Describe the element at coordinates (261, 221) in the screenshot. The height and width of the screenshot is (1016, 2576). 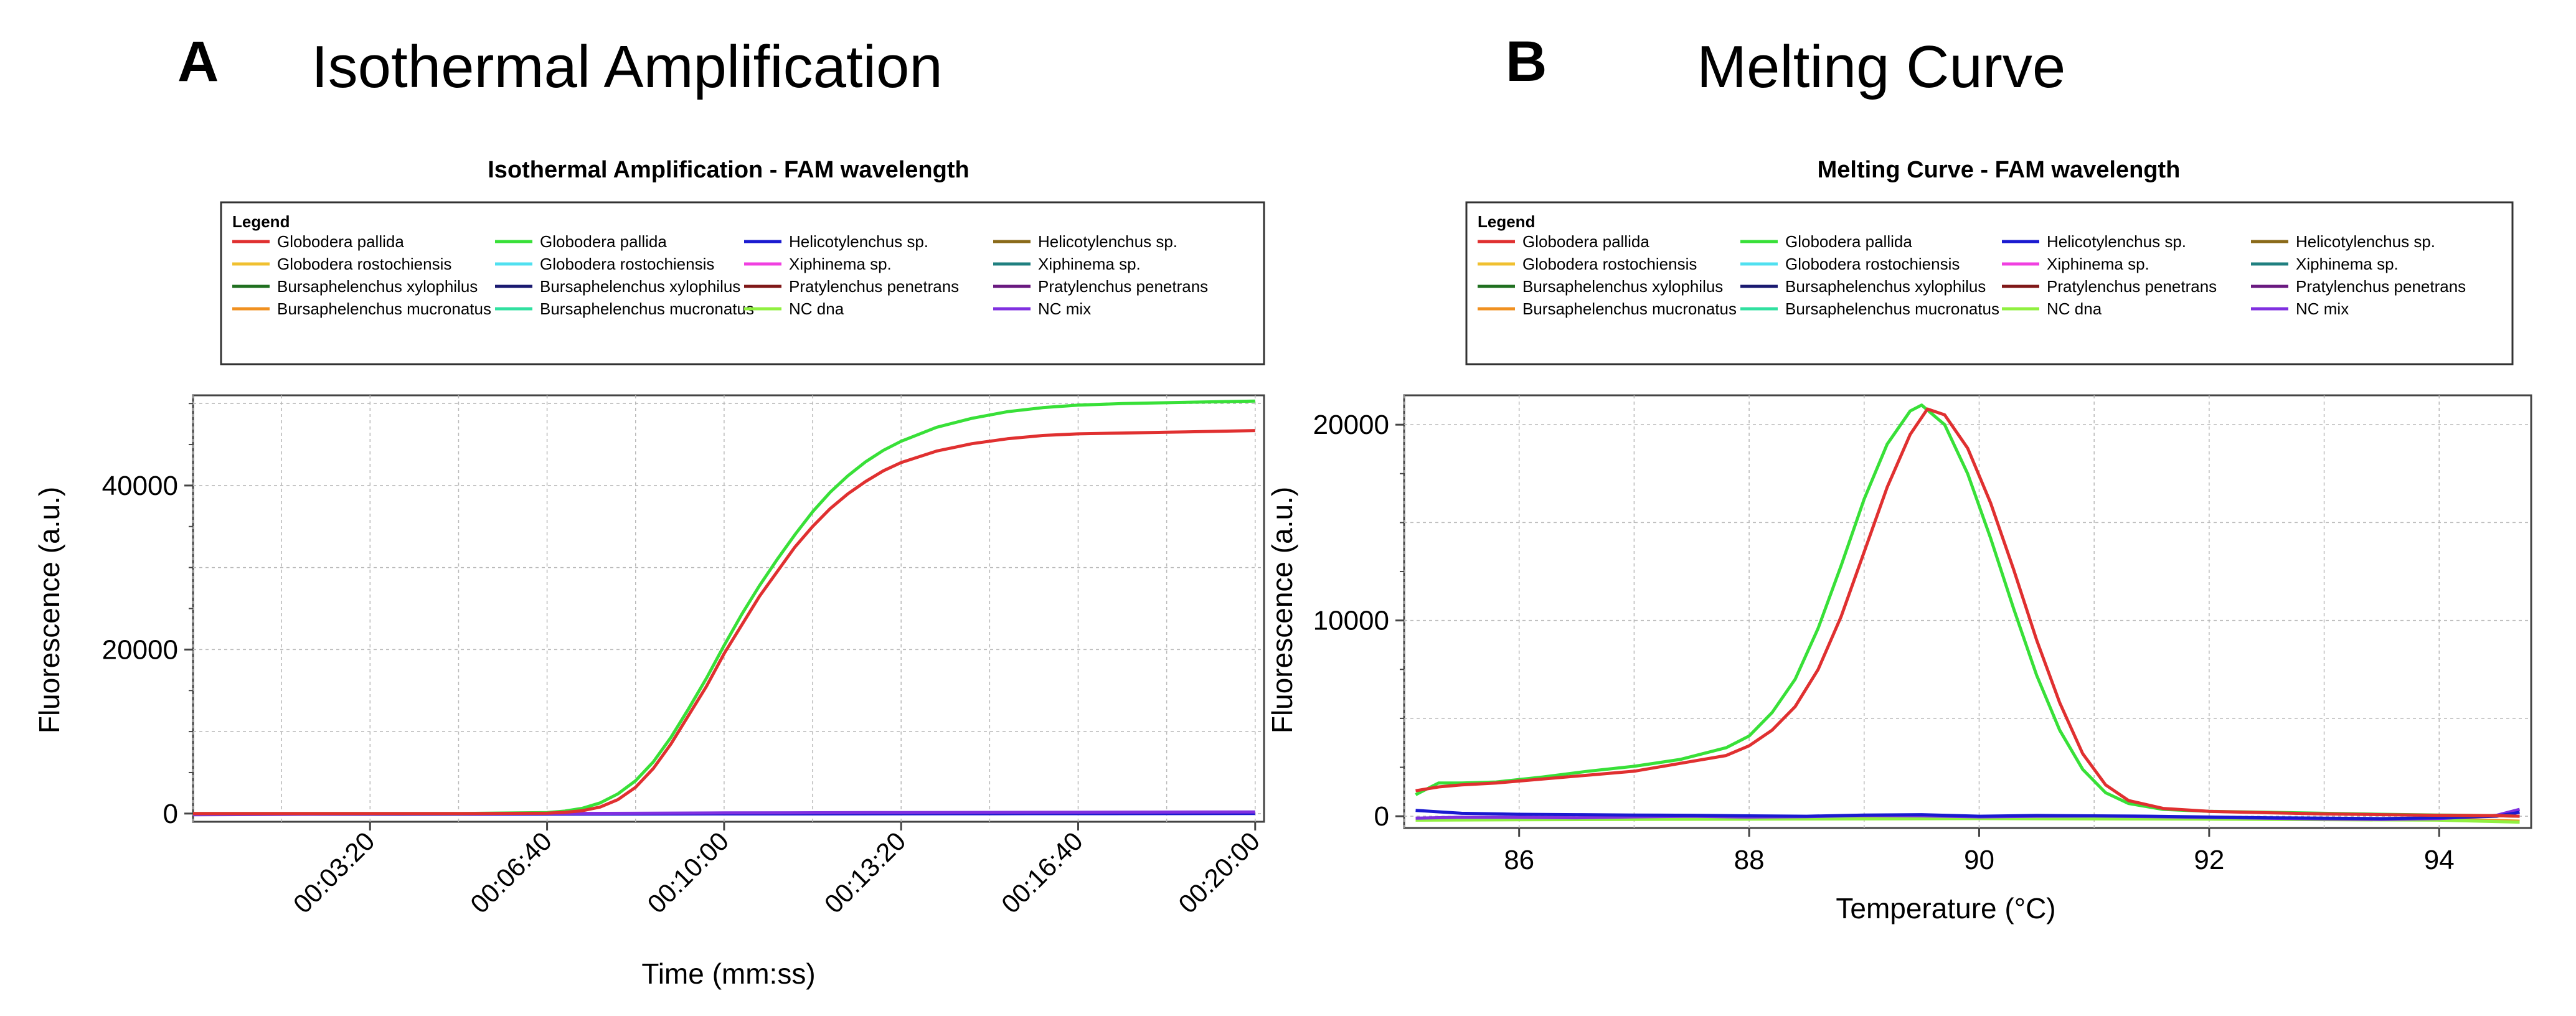
I see `legend-a-title: Legend` at that location.